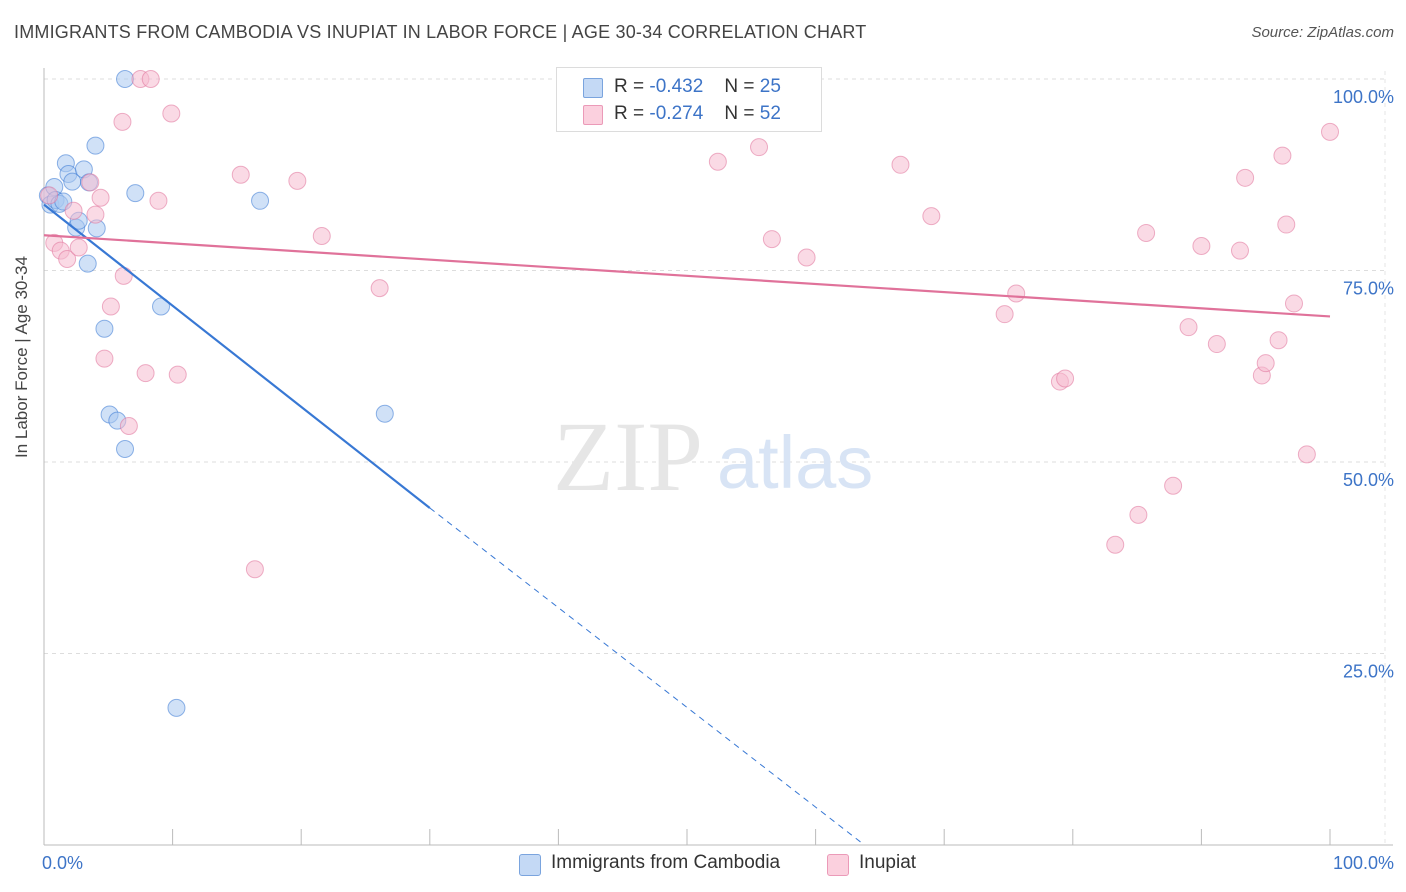 The width and height of the screenshot is (1406, 892). What do you see at coordinates (1368, 289) in the screenshot?
I see `y-tick-label: 75.0%` at bounding box center [1368, 289].